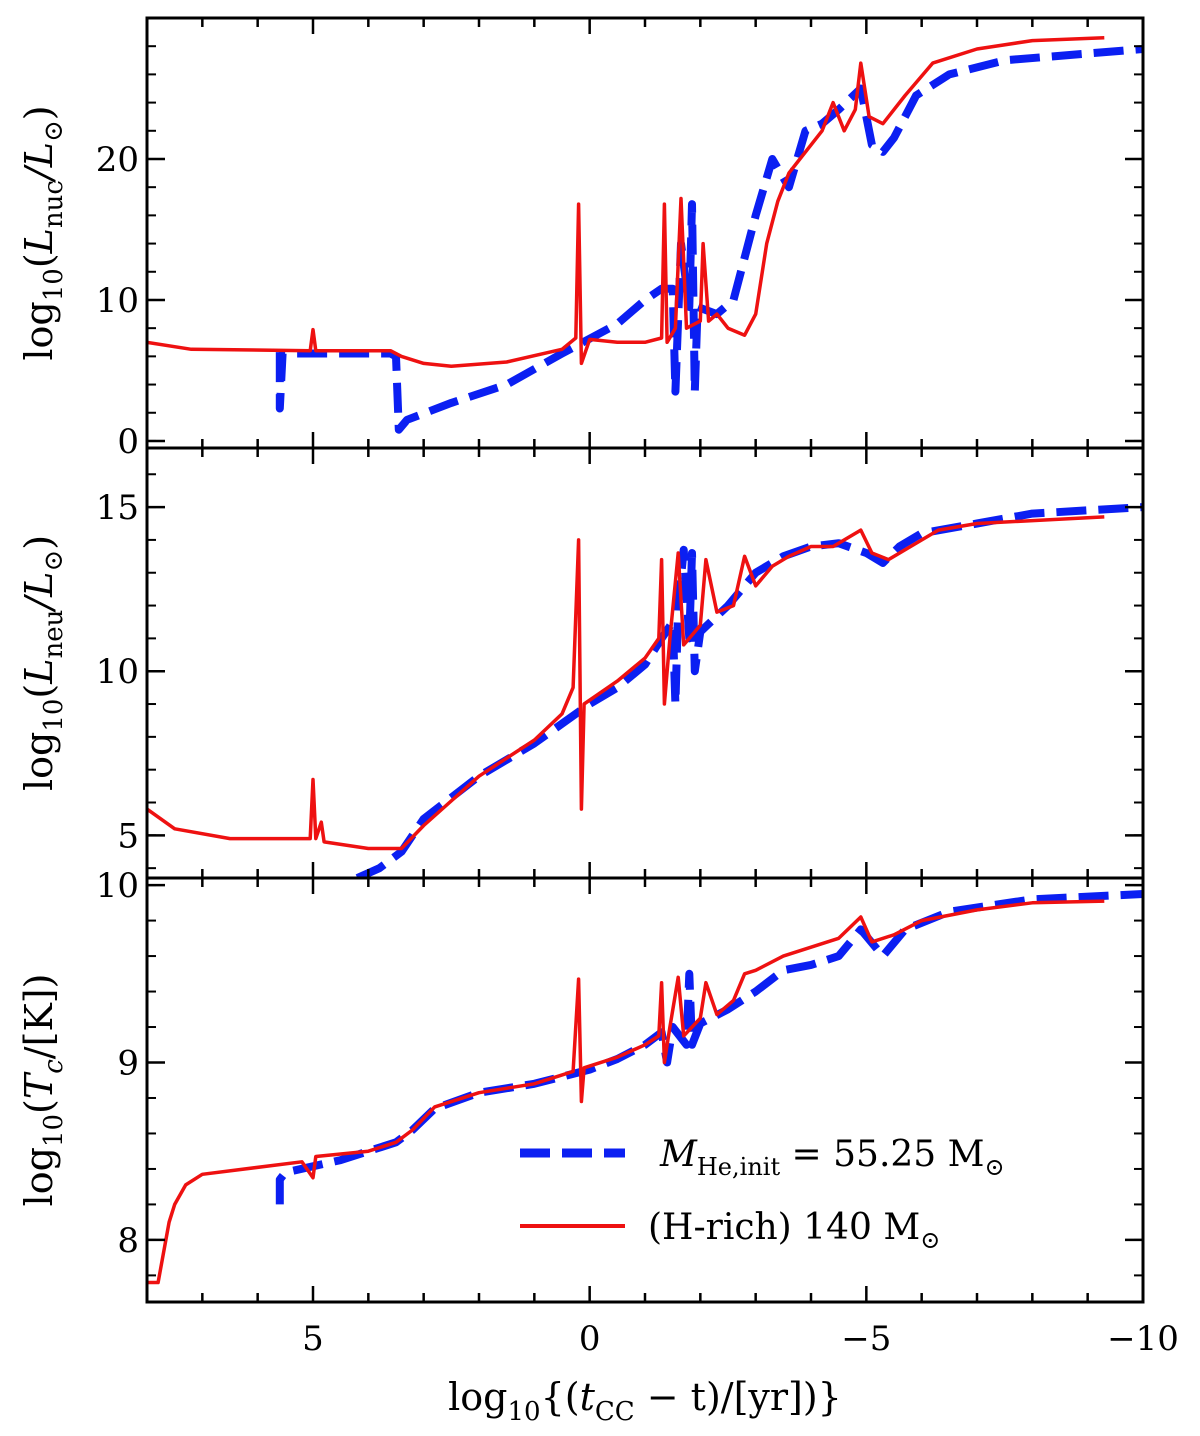  I want to click on legend: MHe,init = 55.25 M⊙ (H-rich) 140 M⊙, so click(762, 1194).